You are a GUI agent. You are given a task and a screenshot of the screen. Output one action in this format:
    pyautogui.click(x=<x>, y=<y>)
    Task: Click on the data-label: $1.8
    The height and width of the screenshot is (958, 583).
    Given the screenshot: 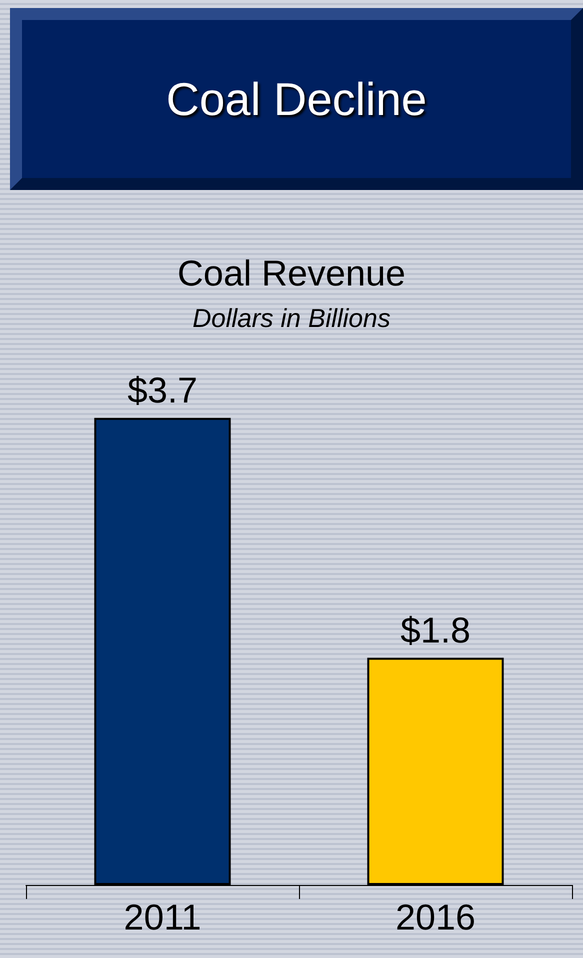 What is the action you would take?
    pyautogui.click(x=435, y=629)
    